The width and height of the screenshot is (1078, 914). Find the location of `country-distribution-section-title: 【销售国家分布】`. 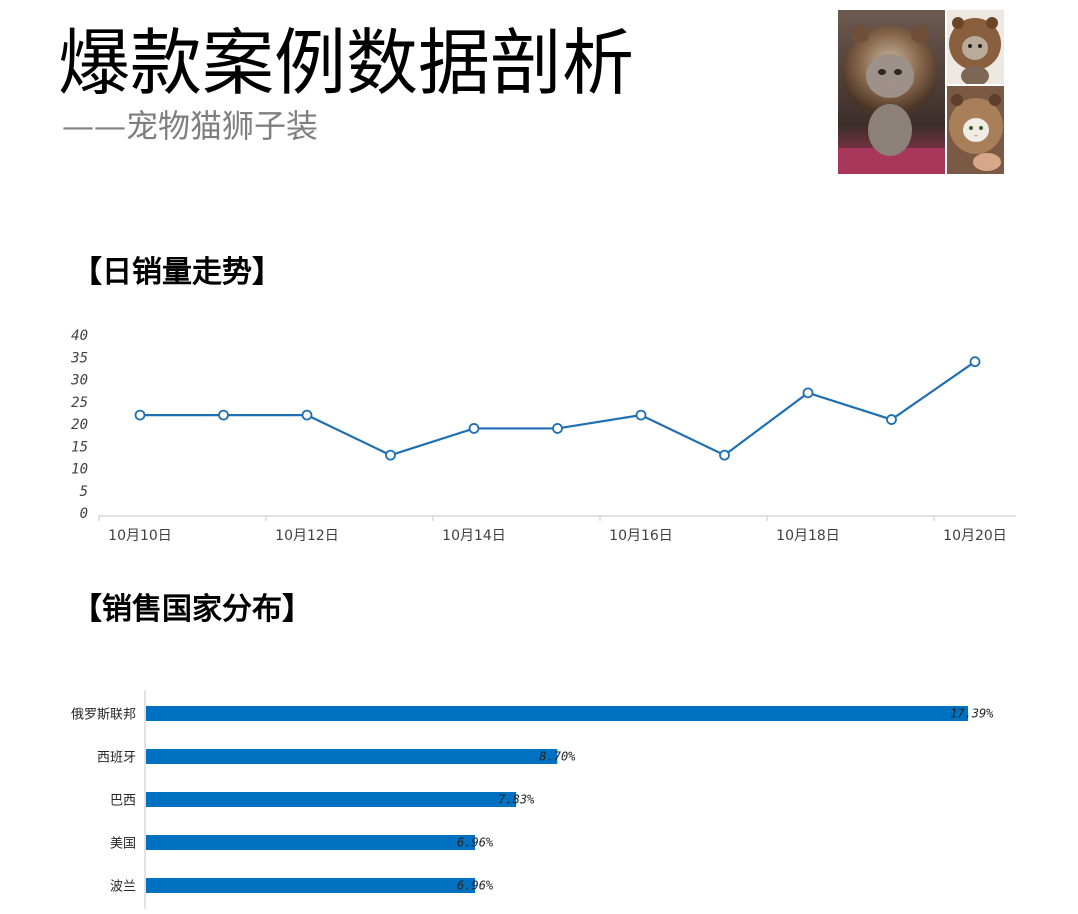

country-distribution-section-title: 【销售国家分布】 is located at coordinates (192, 609).